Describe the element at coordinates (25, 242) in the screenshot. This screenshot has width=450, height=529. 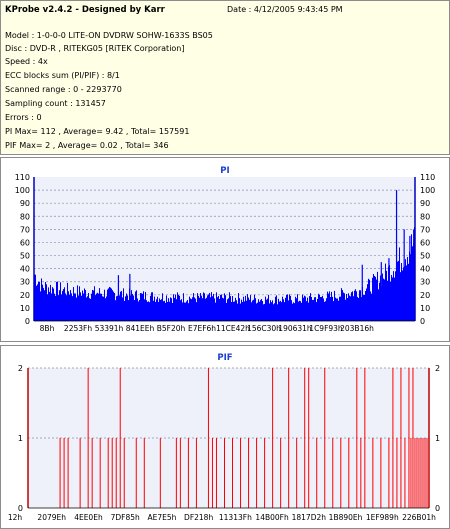
I see `pi-y-tick-left: 60` at that location.